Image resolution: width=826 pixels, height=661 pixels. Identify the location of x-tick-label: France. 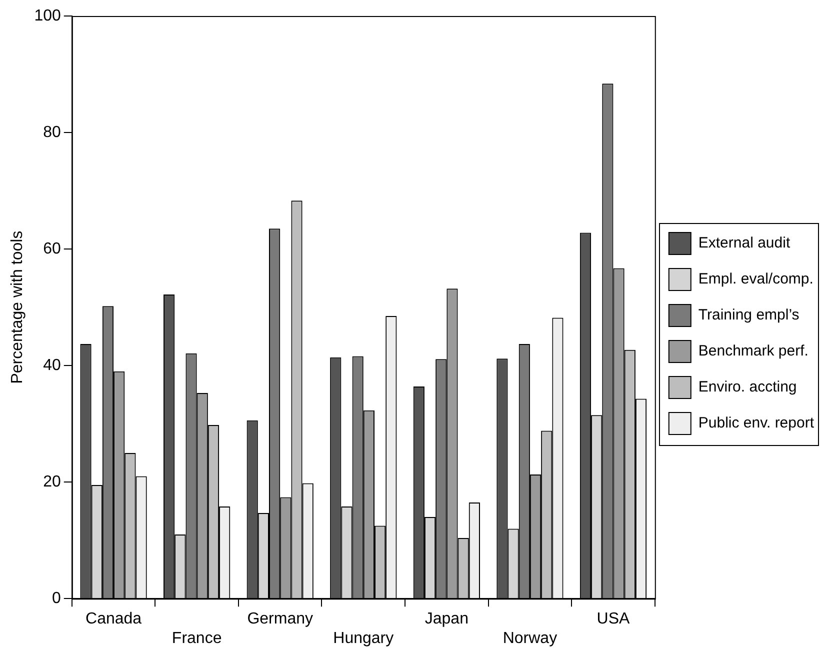
(197, 638).